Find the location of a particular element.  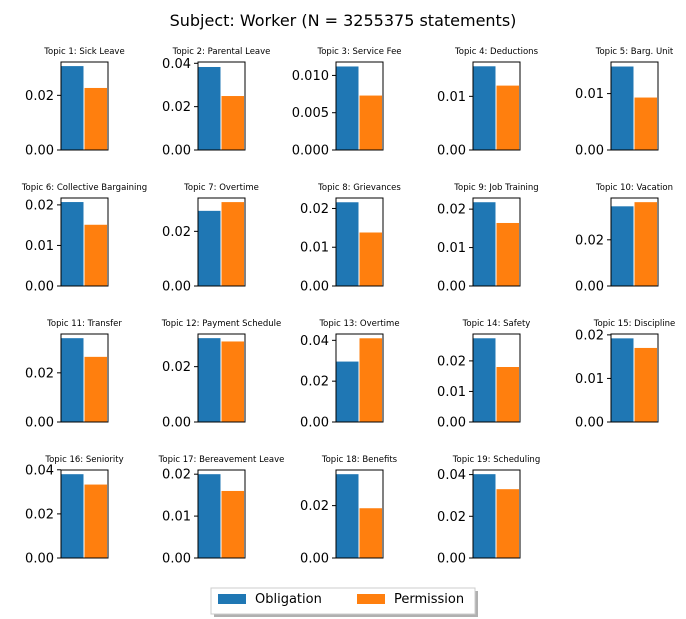

subplot-title: Topic 4: Deductions is located at coordinates (496, 52).